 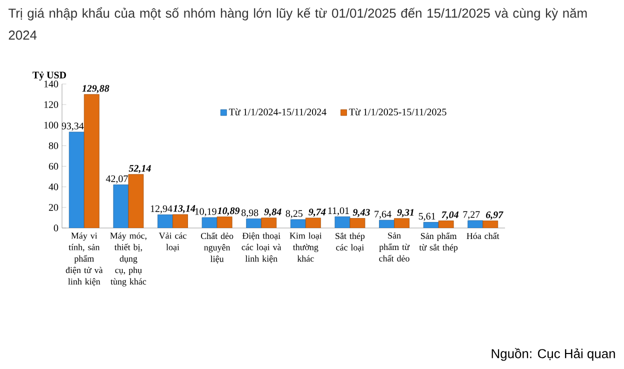 What do you see at coordinates (139, 169) in the screenshot?
I see `data-label: 52,14` at bounding box center [139, 169].